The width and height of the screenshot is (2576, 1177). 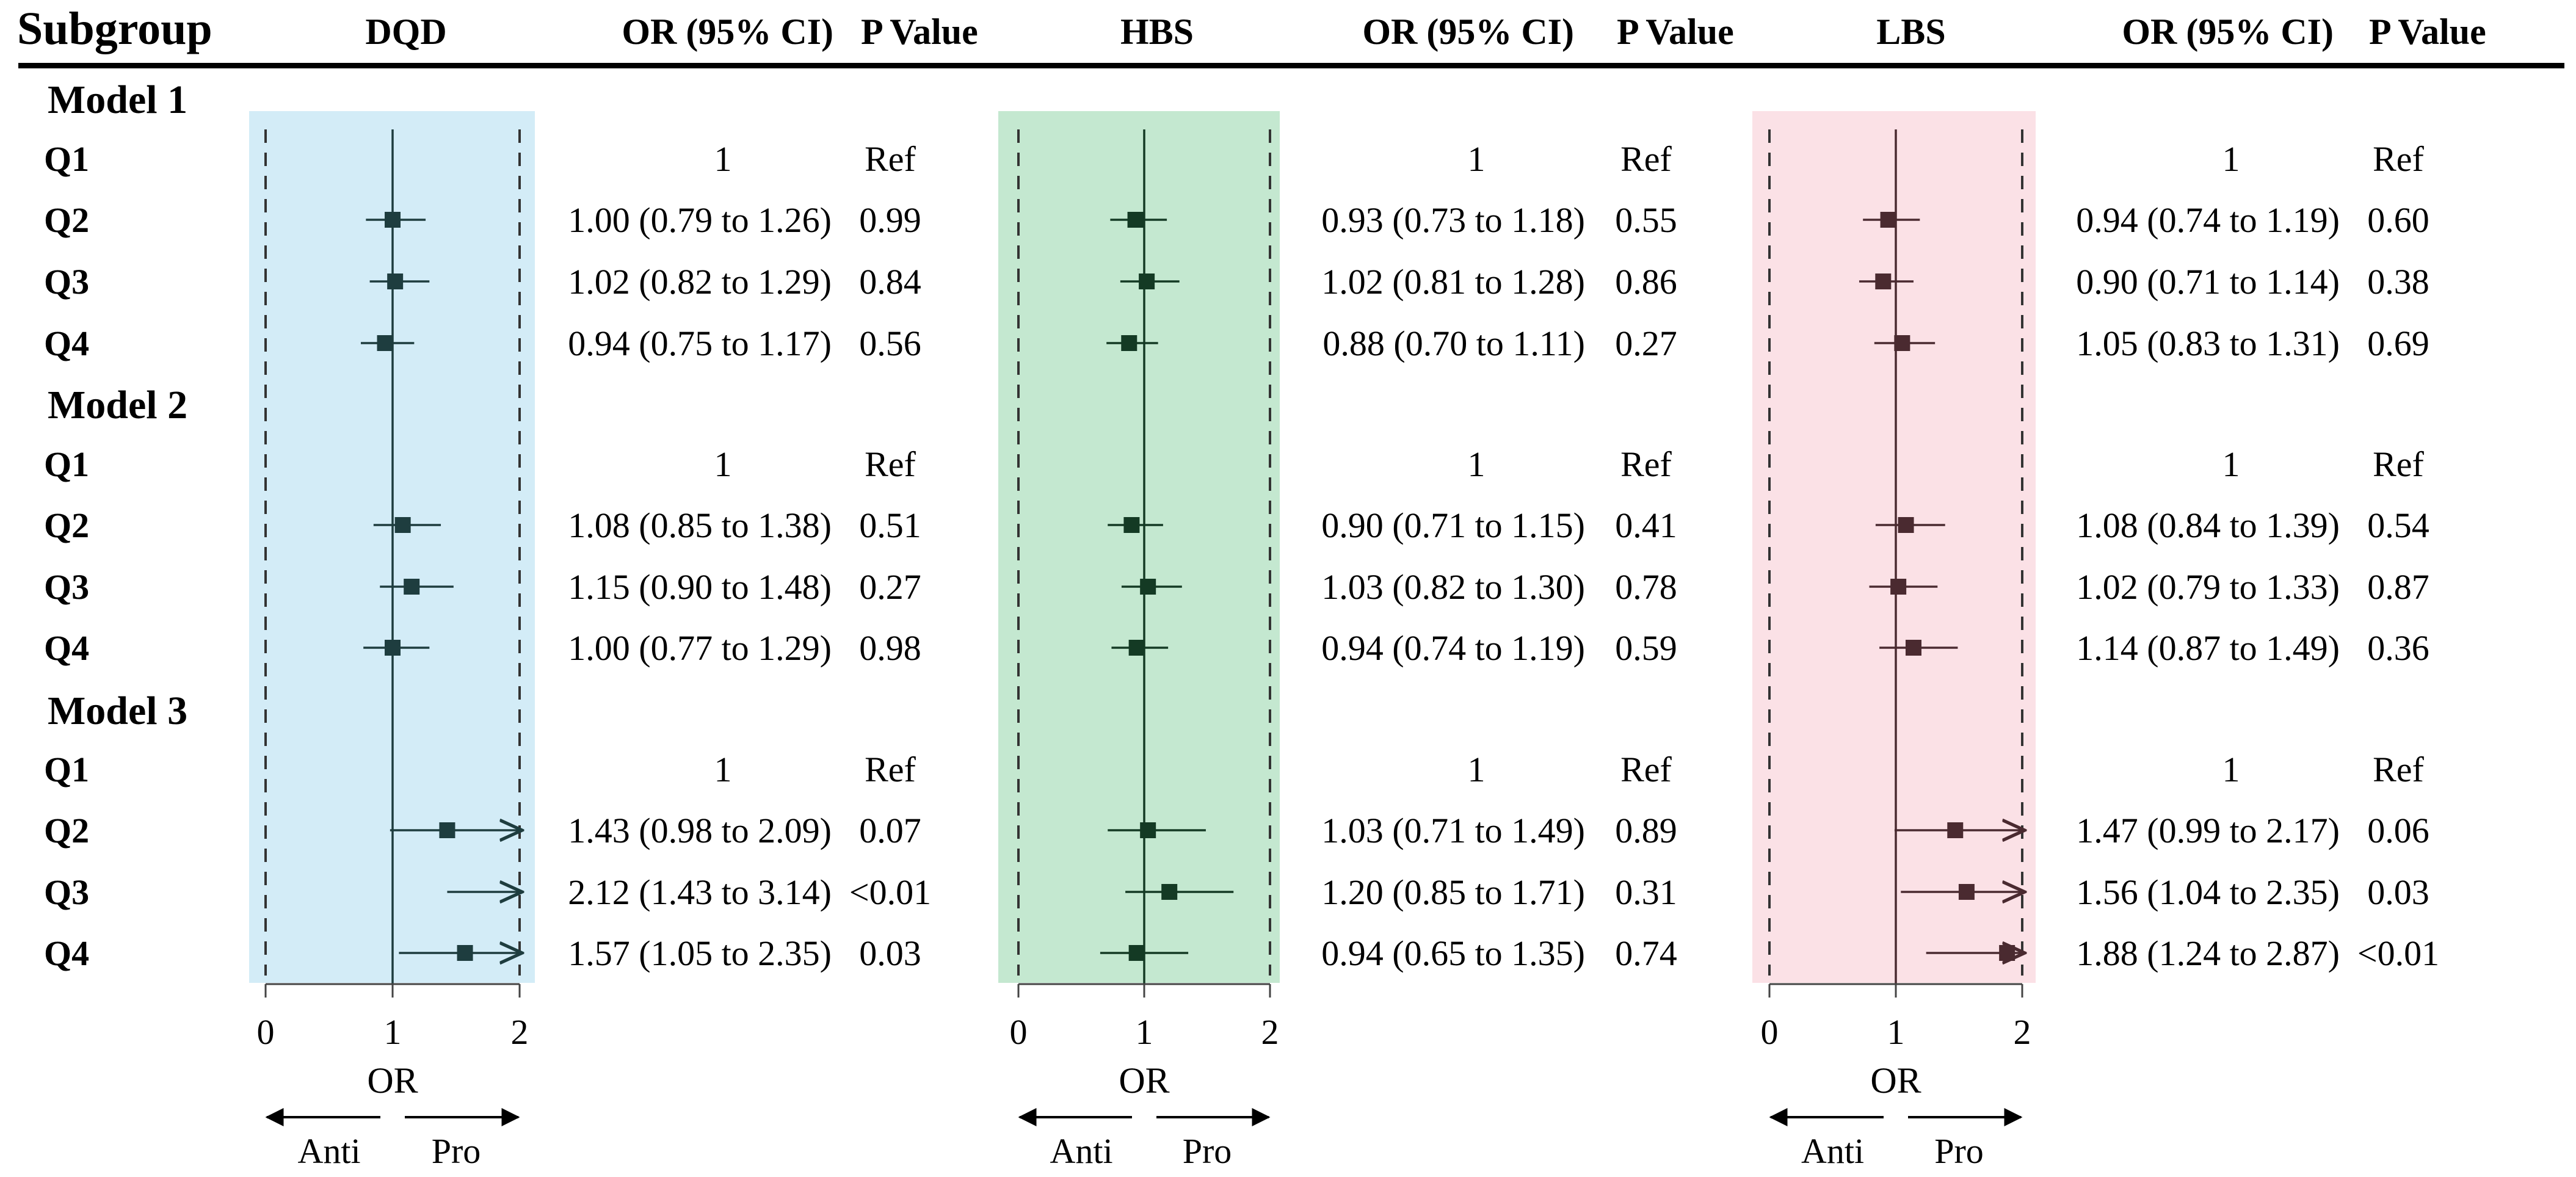 What do you see at coordinates (2228, 32) in the screenshot?
I see `lbs-or-header: OR (95% CI)` at bounding box center [2228, 32].